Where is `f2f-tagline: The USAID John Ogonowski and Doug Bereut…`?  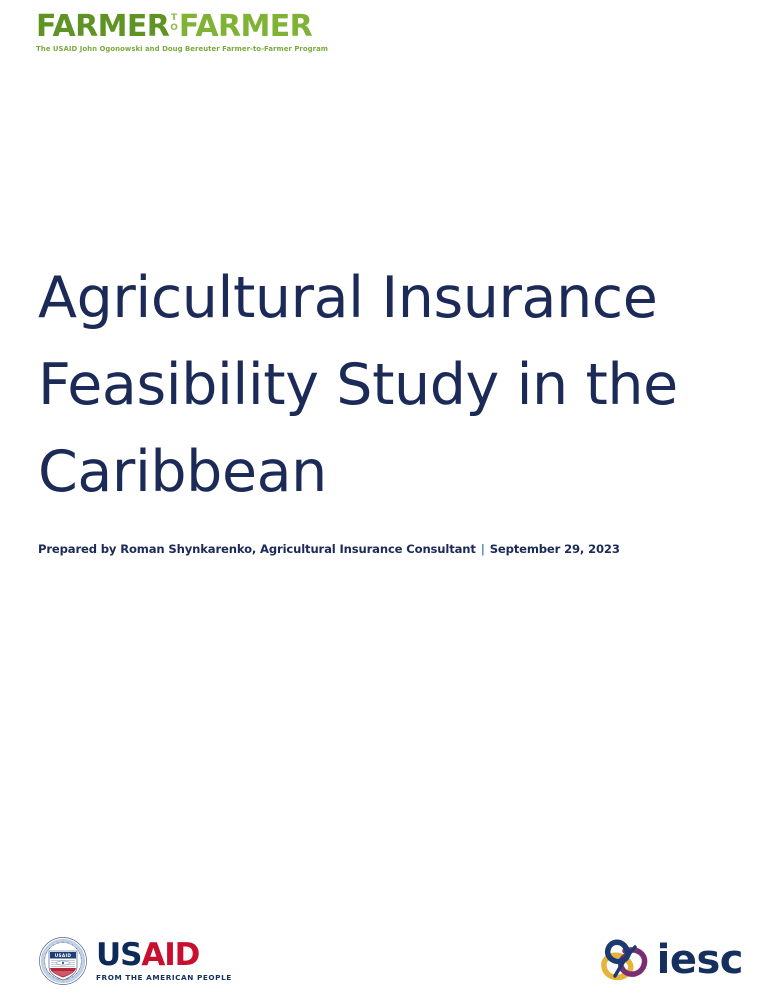
f2f-tagline: The USAID John Ogonowski and Doug Bereut… is located at coordinates (182, 49).